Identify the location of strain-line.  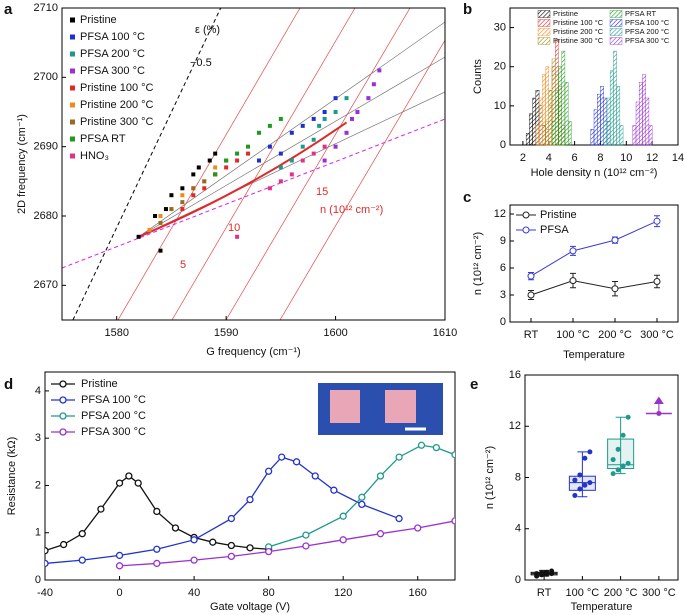
(147, 164).